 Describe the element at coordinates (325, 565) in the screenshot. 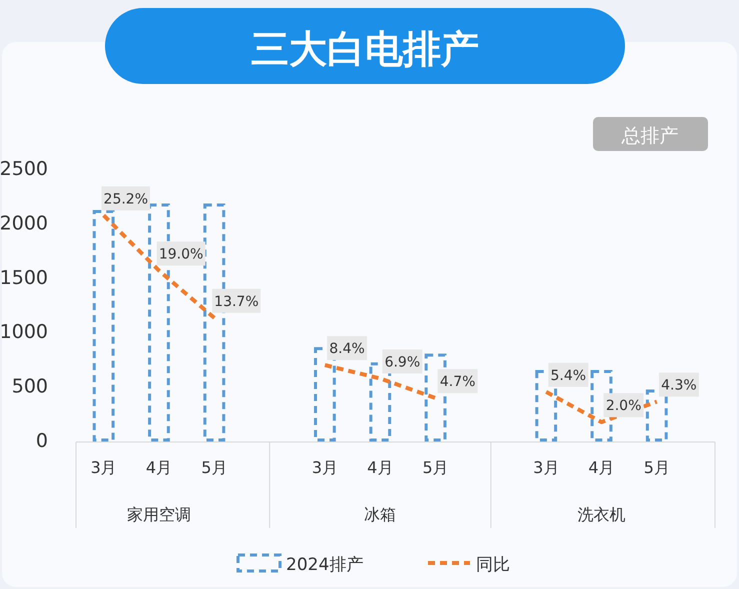

I see `legend-label: 2024排产` at that location.